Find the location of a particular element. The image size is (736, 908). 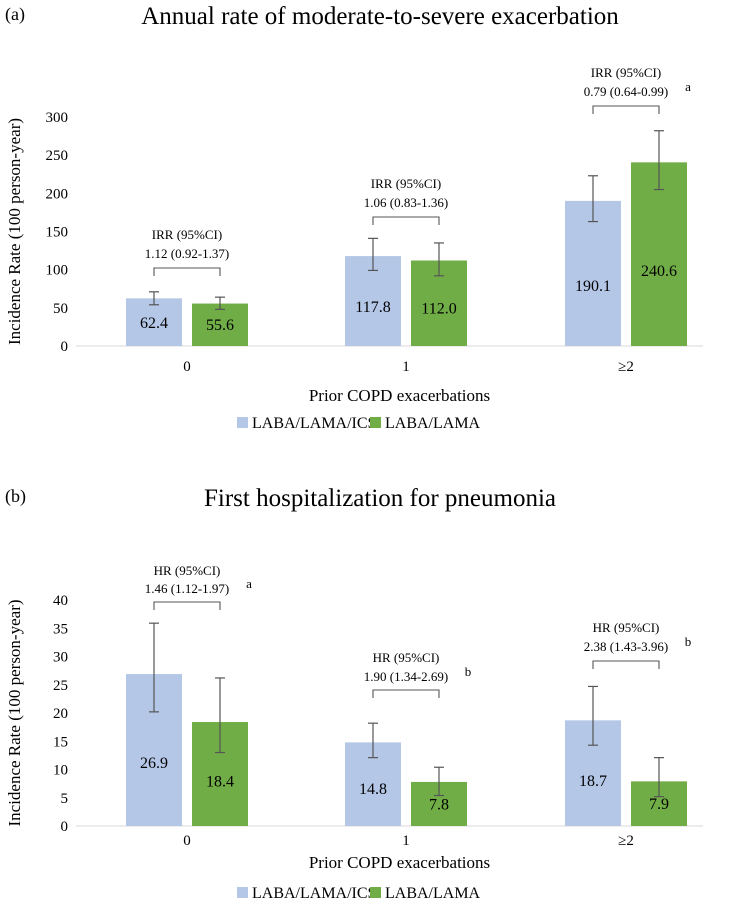

data-label: 112.0 is located at coordinates (438, 309).